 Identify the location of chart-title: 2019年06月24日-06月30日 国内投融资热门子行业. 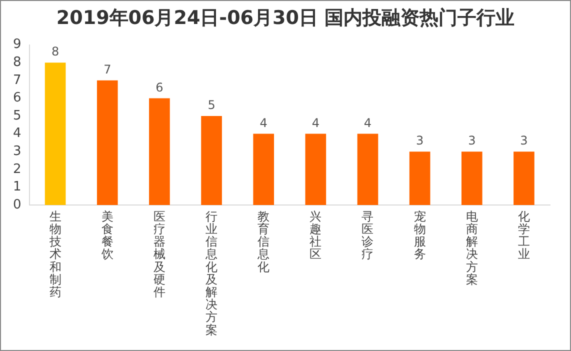
(285, 18).